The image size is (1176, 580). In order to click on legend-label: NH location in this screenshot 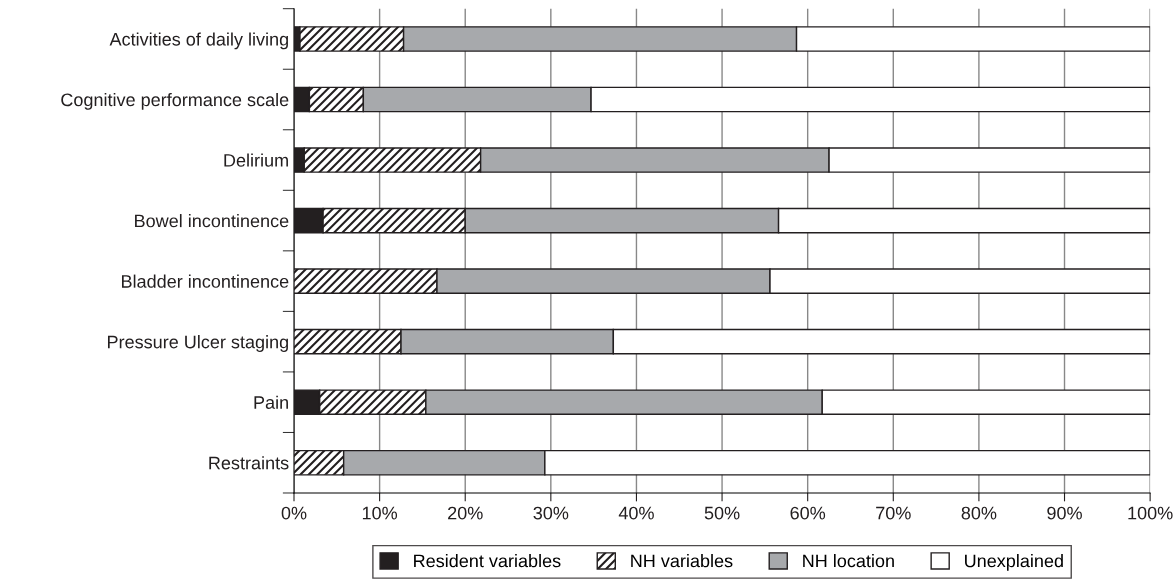, I will do `click(848, 561)`.